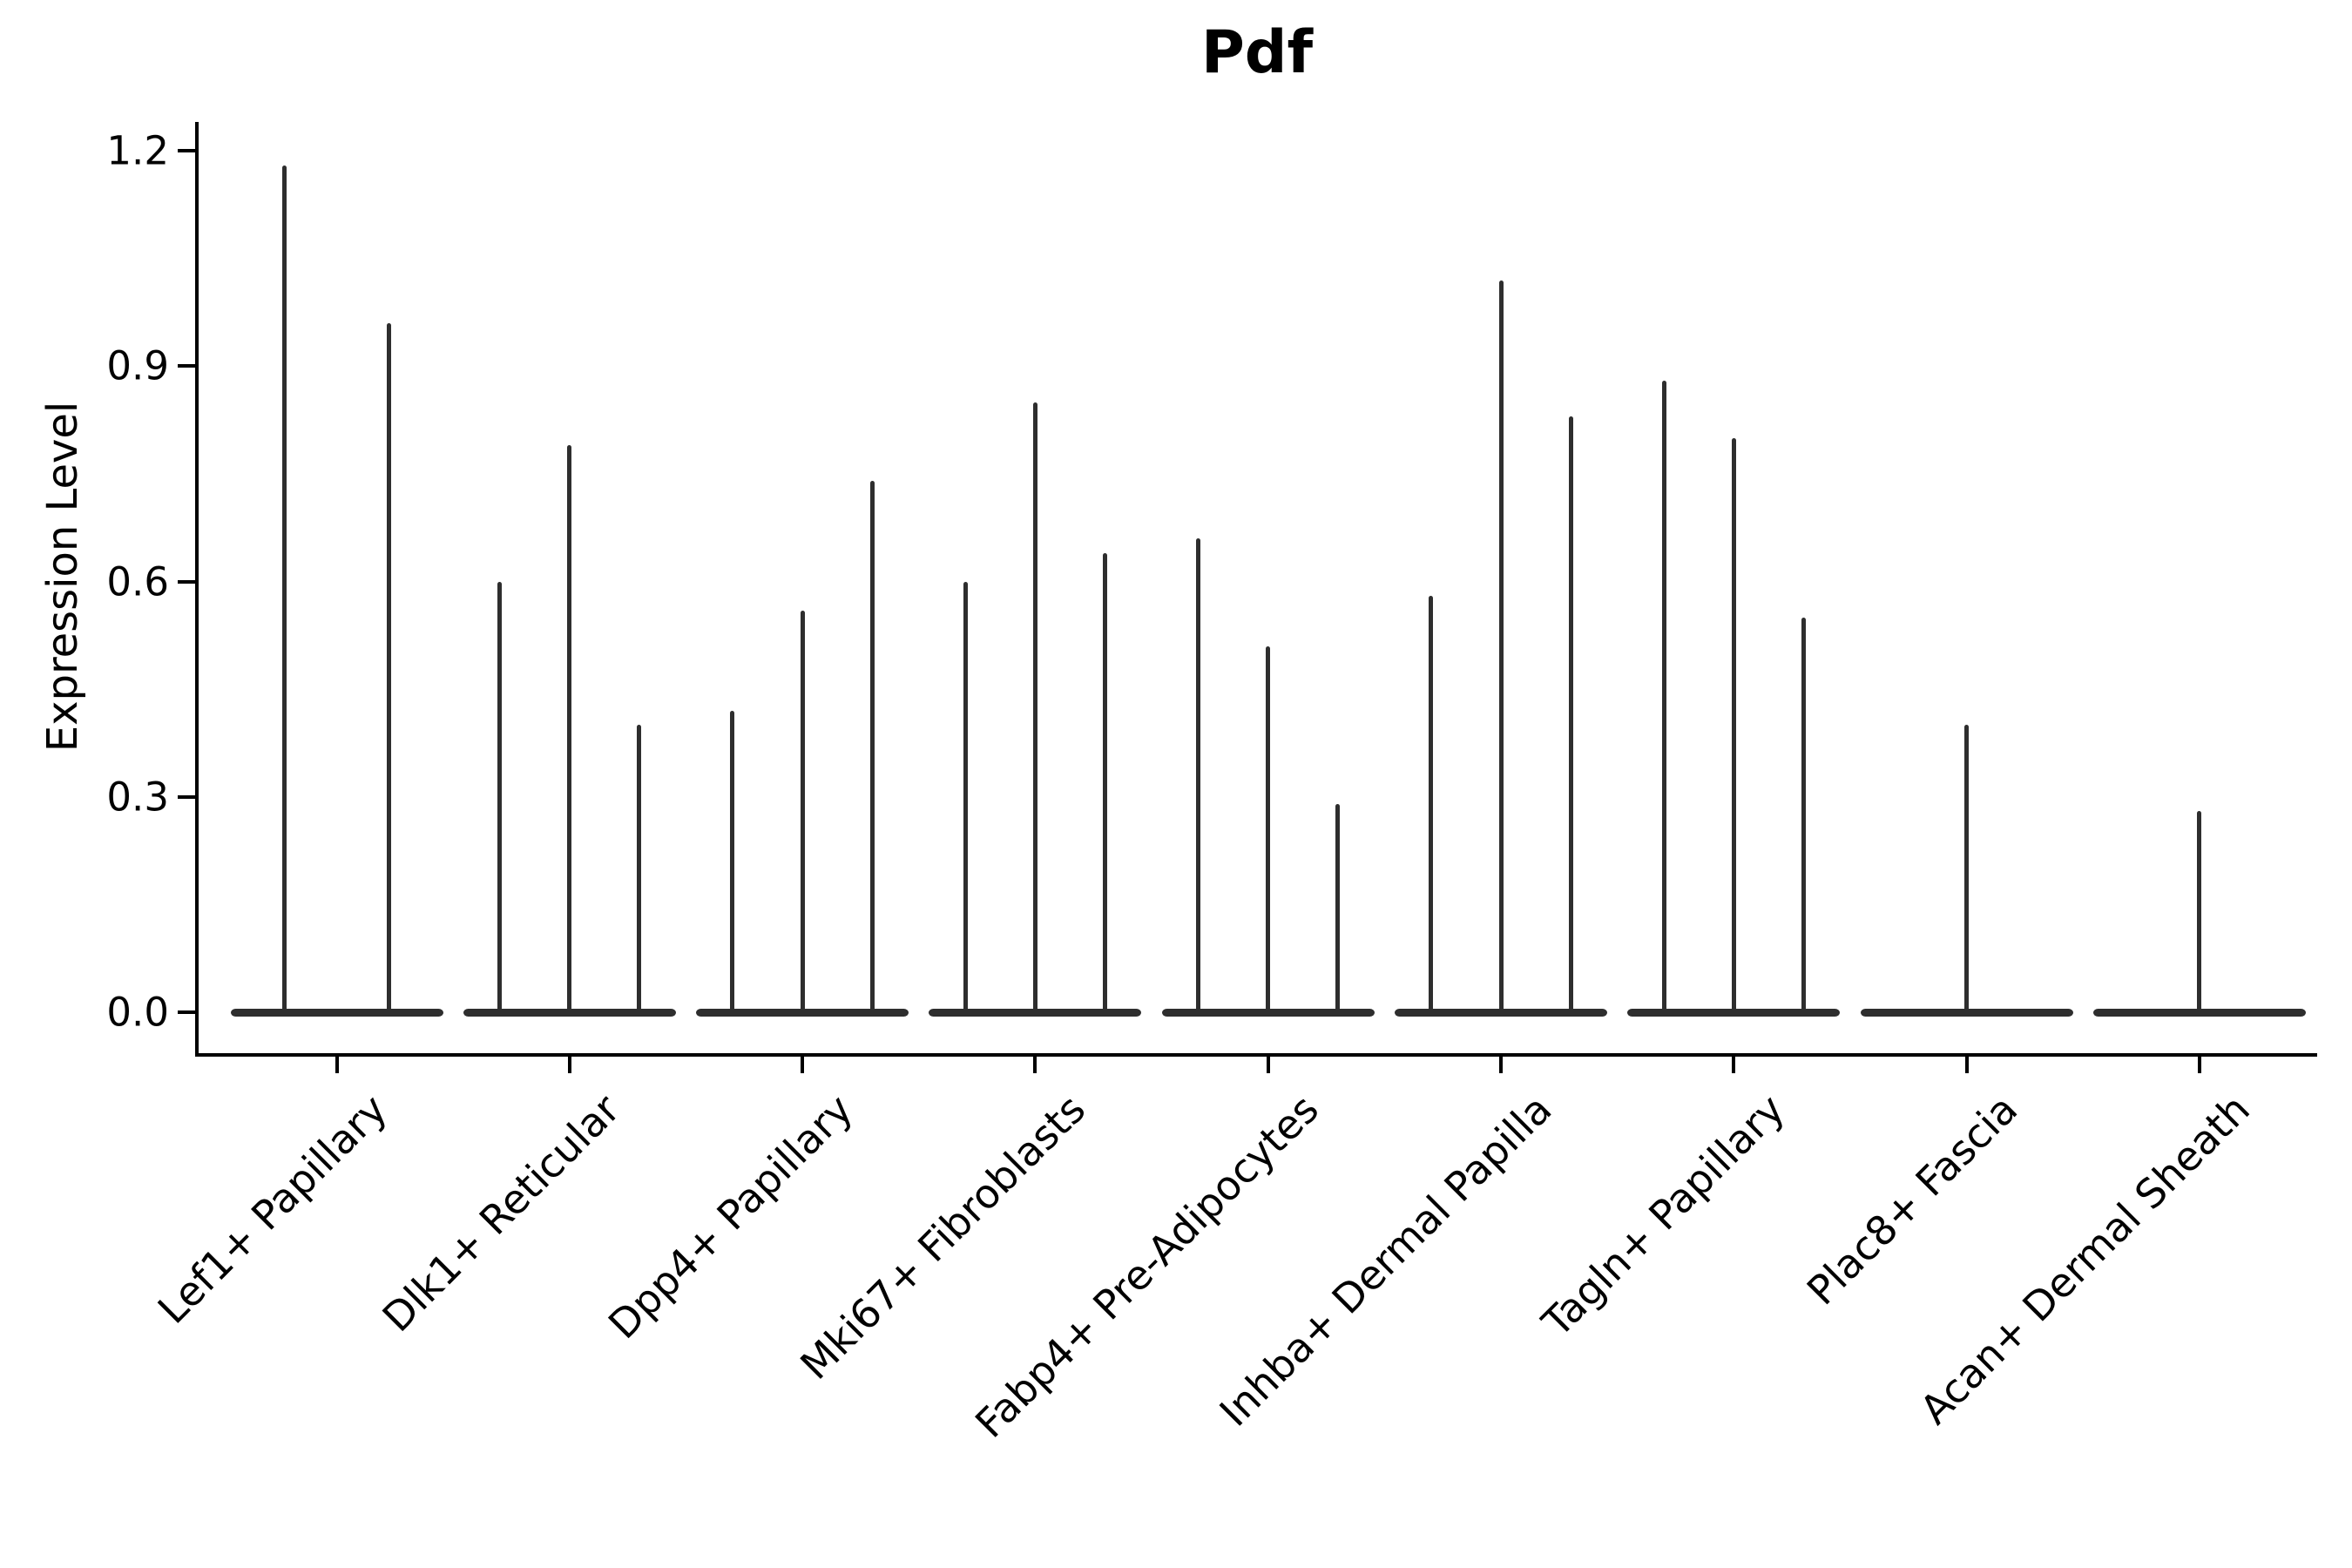 The image size is (2352, 1568). Describe the element at coordinates (137, 581) in the screenshot. I see `y-tick-label: 0.6` at that location.